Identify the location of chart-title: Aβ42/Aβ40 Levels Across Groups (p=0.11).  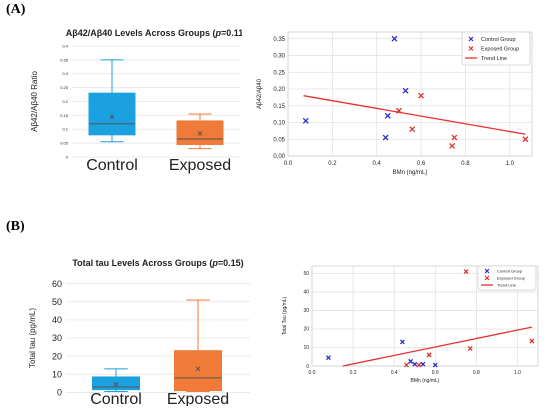
(154, 33).